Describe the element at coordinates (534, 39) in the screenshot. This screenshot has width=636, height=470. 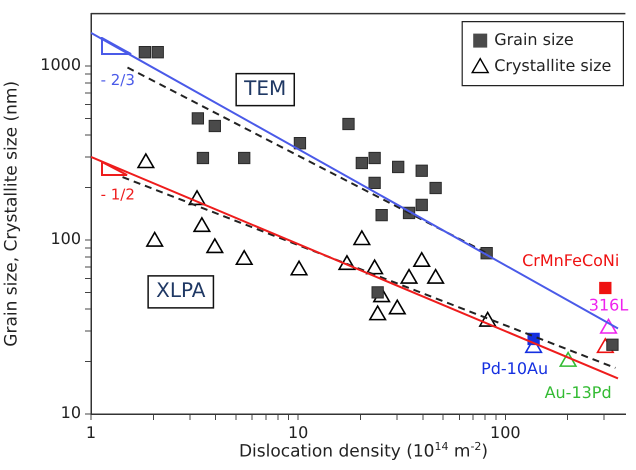
I see `legend-label: Grain size` at that location.